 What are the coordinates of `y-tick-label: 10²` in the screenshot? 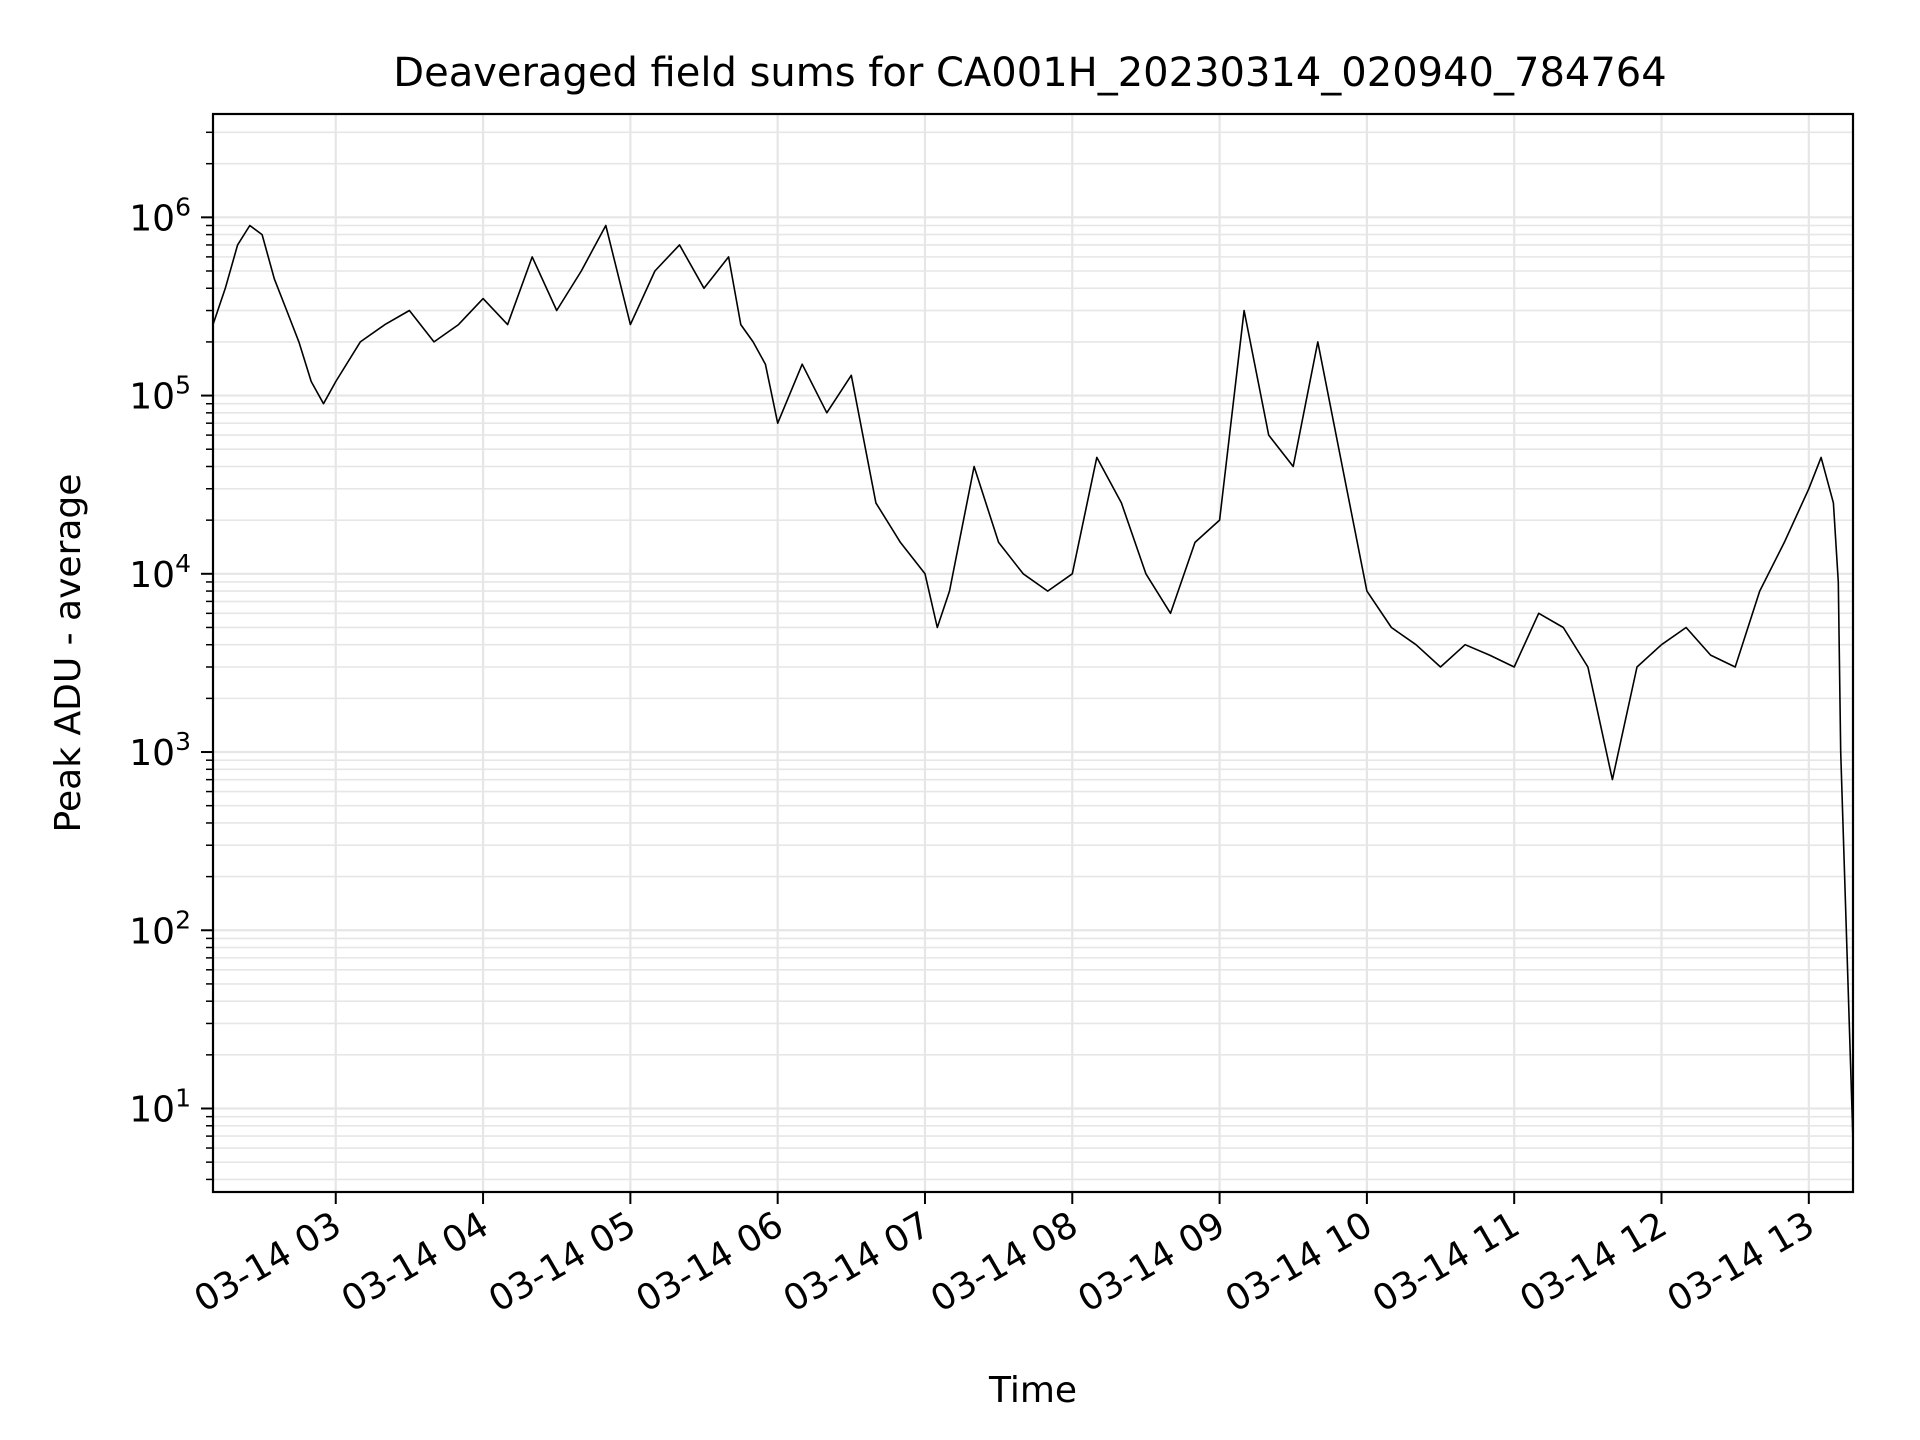 It's located at (160, 928).